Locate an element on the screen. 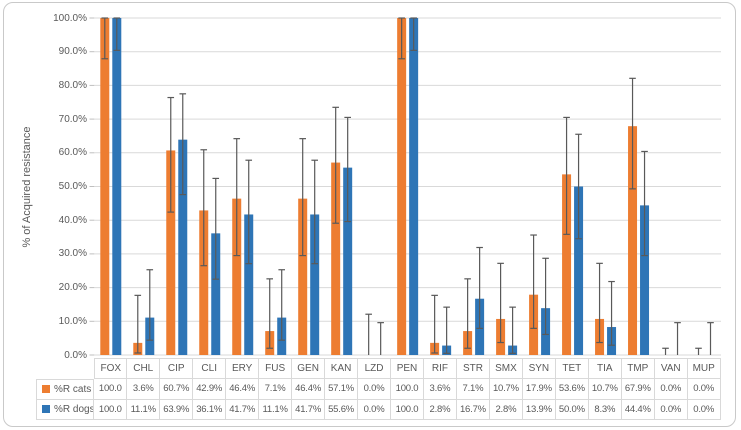 The image size is (741, 430). cell-dogs-CLI: 36.1% is located at coordinates (210, 410).